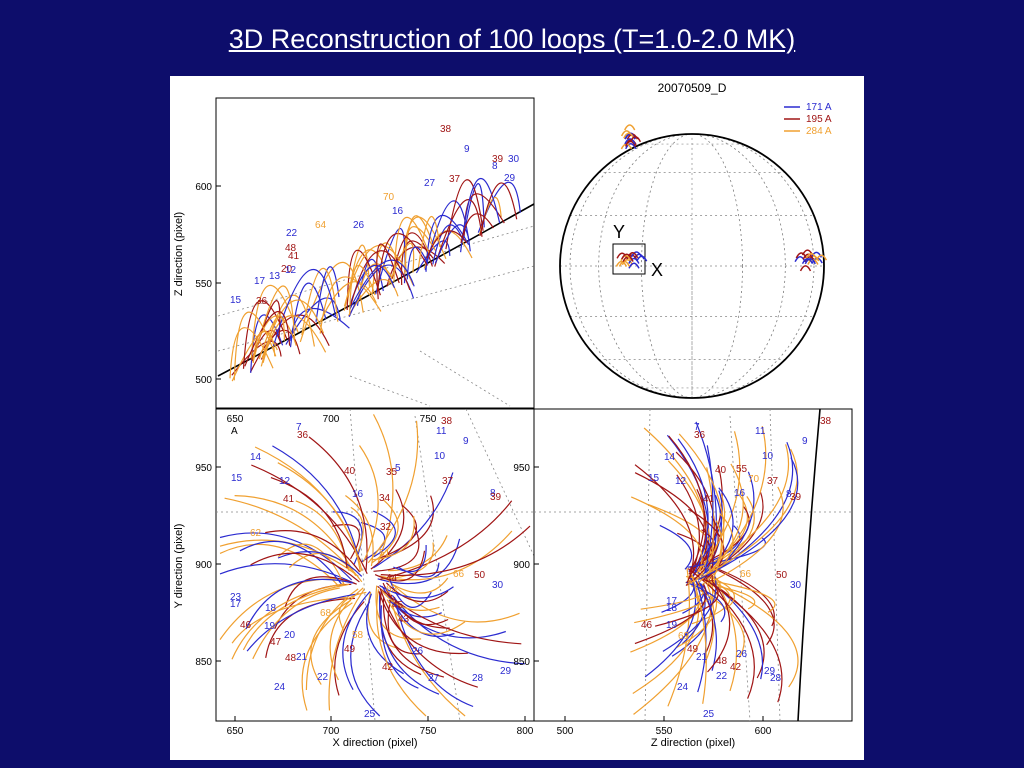  I want to click on loop-label: 15, so click(654, 478).